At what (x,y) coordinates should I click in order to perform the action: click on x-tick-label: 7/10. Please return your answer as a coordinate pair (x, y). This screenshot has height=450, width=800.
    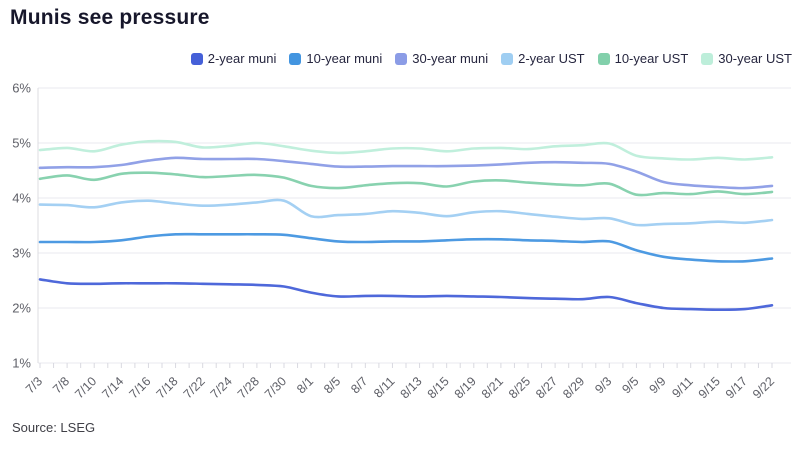
    Looking at the image, I should click on (85, 387).